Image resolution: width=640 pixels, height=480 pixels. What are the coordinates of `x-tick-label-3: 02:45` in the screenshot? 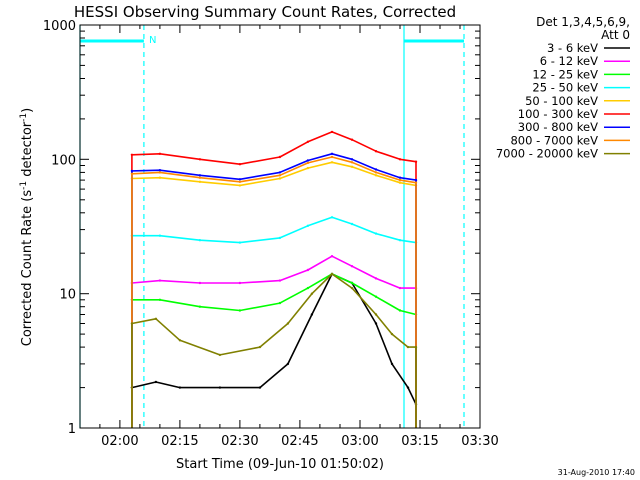 It's located at (299, 441).